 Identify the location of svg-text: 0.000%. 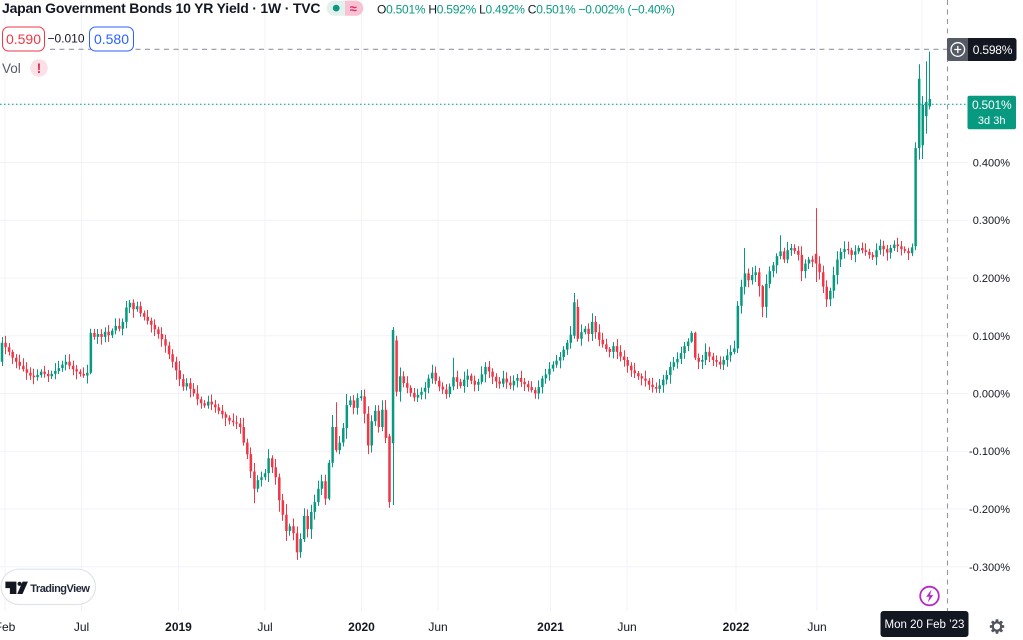
(992, 395).